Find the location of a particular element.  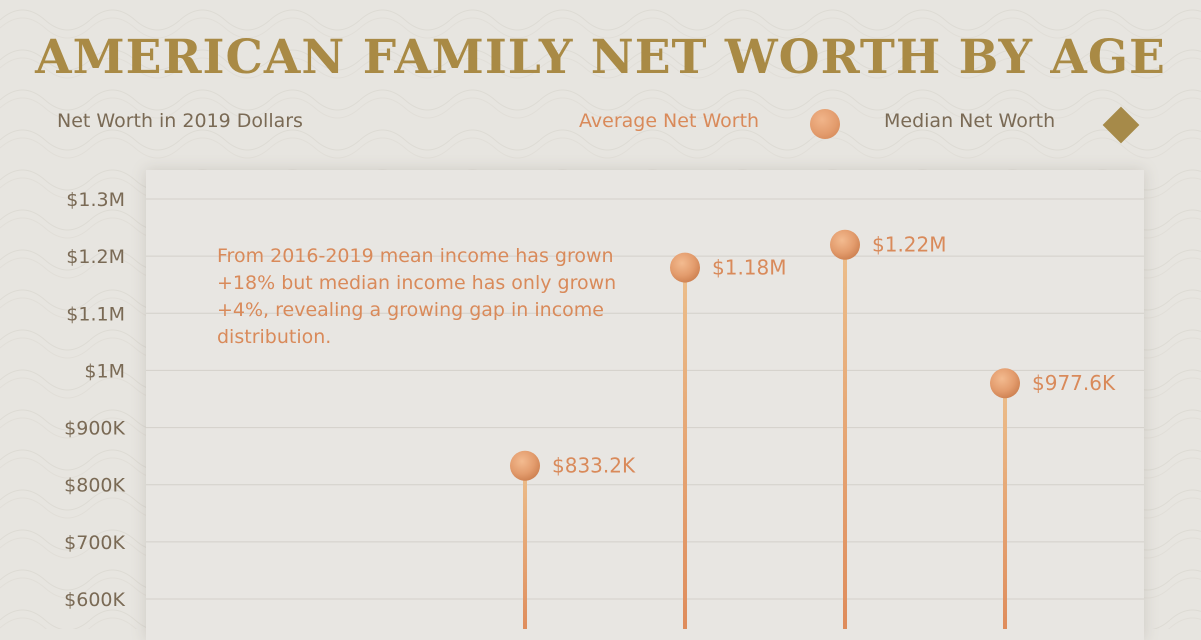

average-data-label: $977.6K is located at coordinates (1074, 383).